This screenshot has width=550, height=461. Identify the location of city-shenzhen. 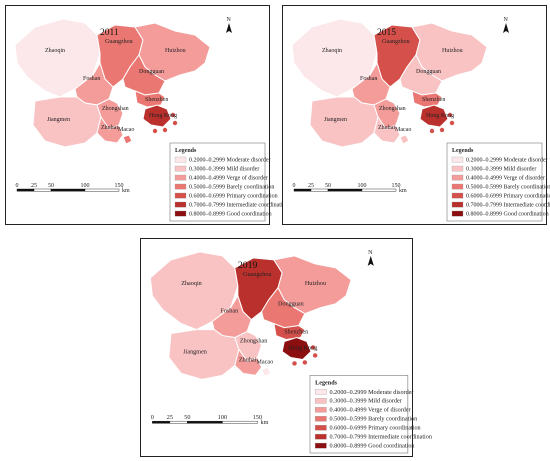
(150, 99).